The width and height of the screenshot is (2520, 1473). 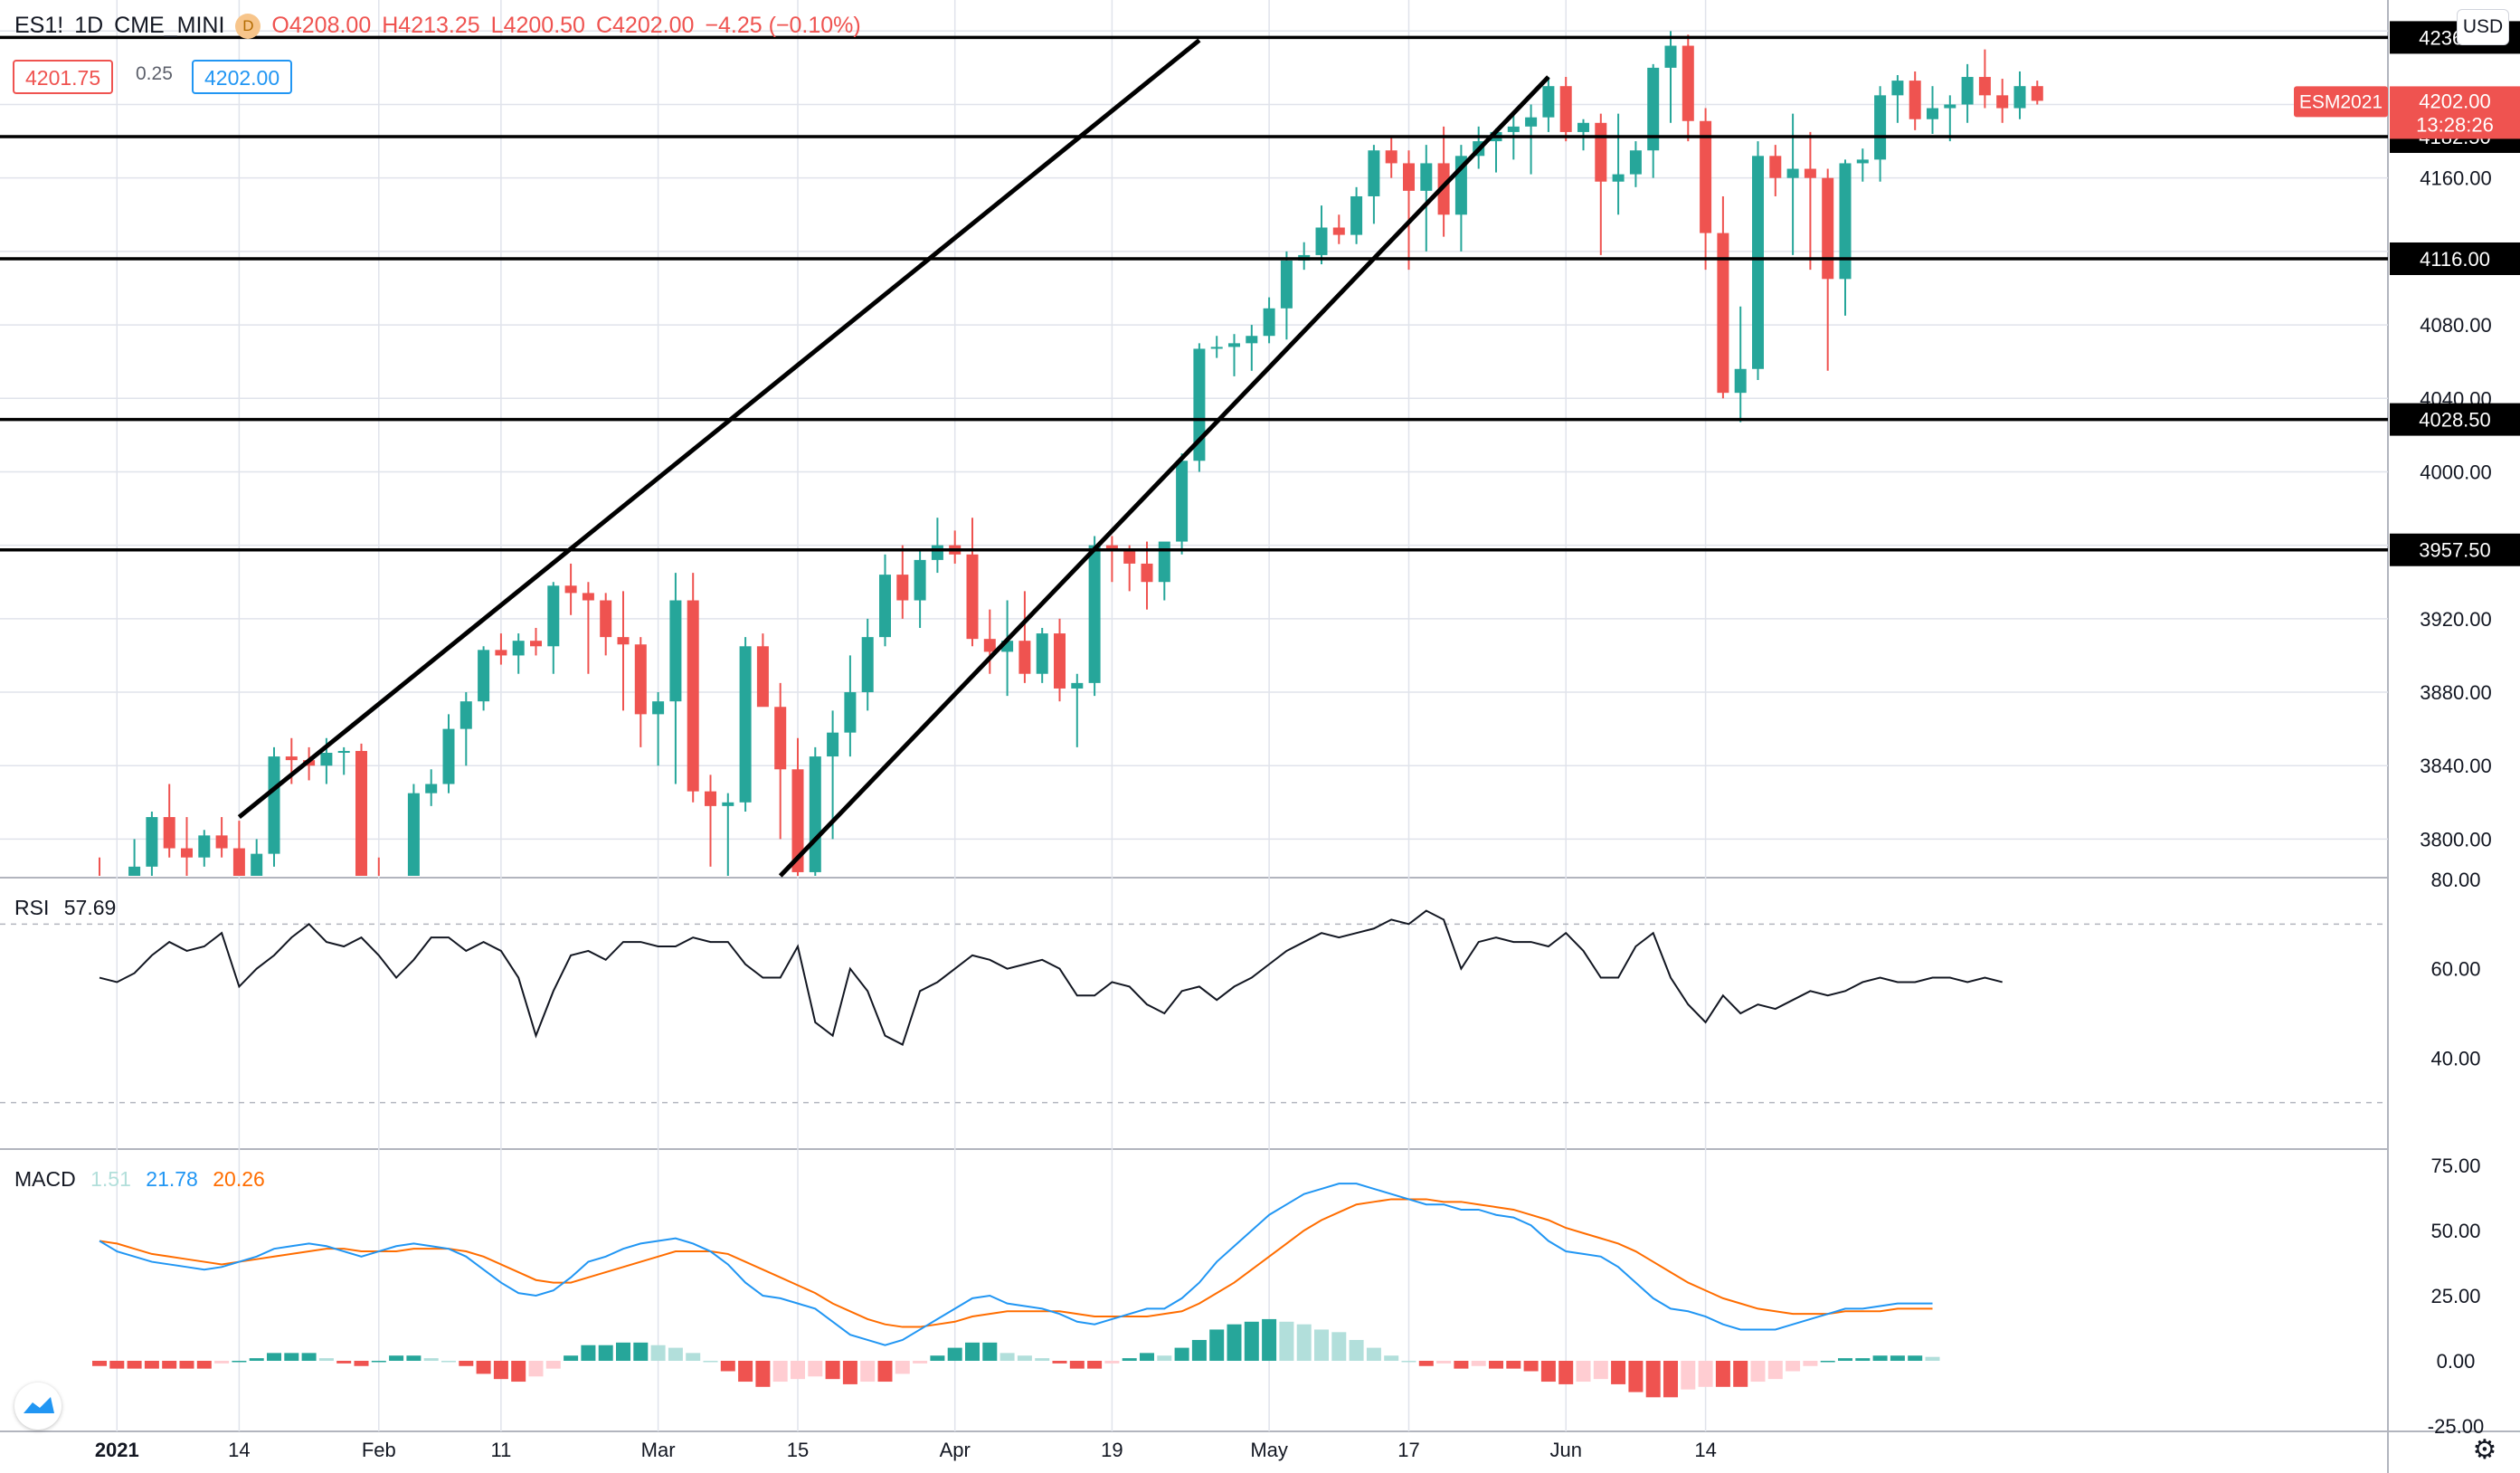 I want to click on time-tick-label: May, so click(x=1269, y=1450).